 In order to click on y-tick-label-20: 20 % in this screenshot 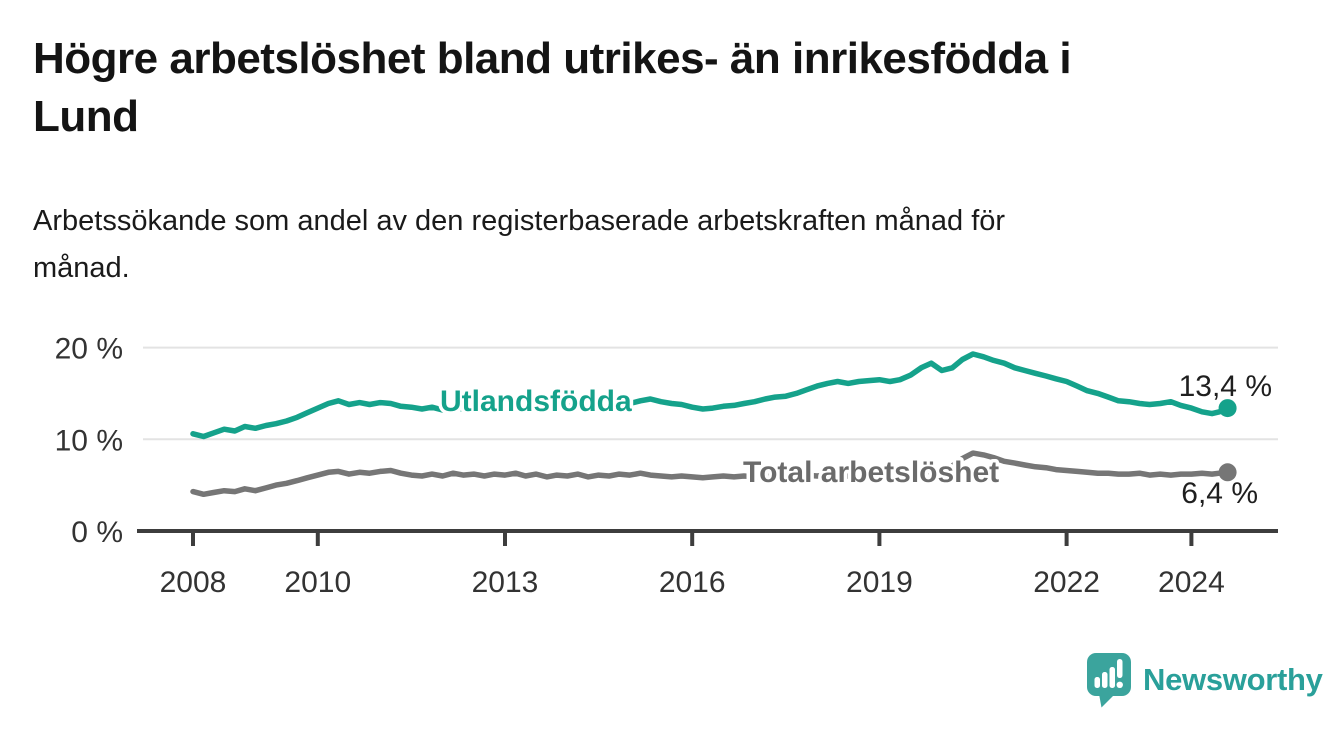, I will do `click(89, 349)`.